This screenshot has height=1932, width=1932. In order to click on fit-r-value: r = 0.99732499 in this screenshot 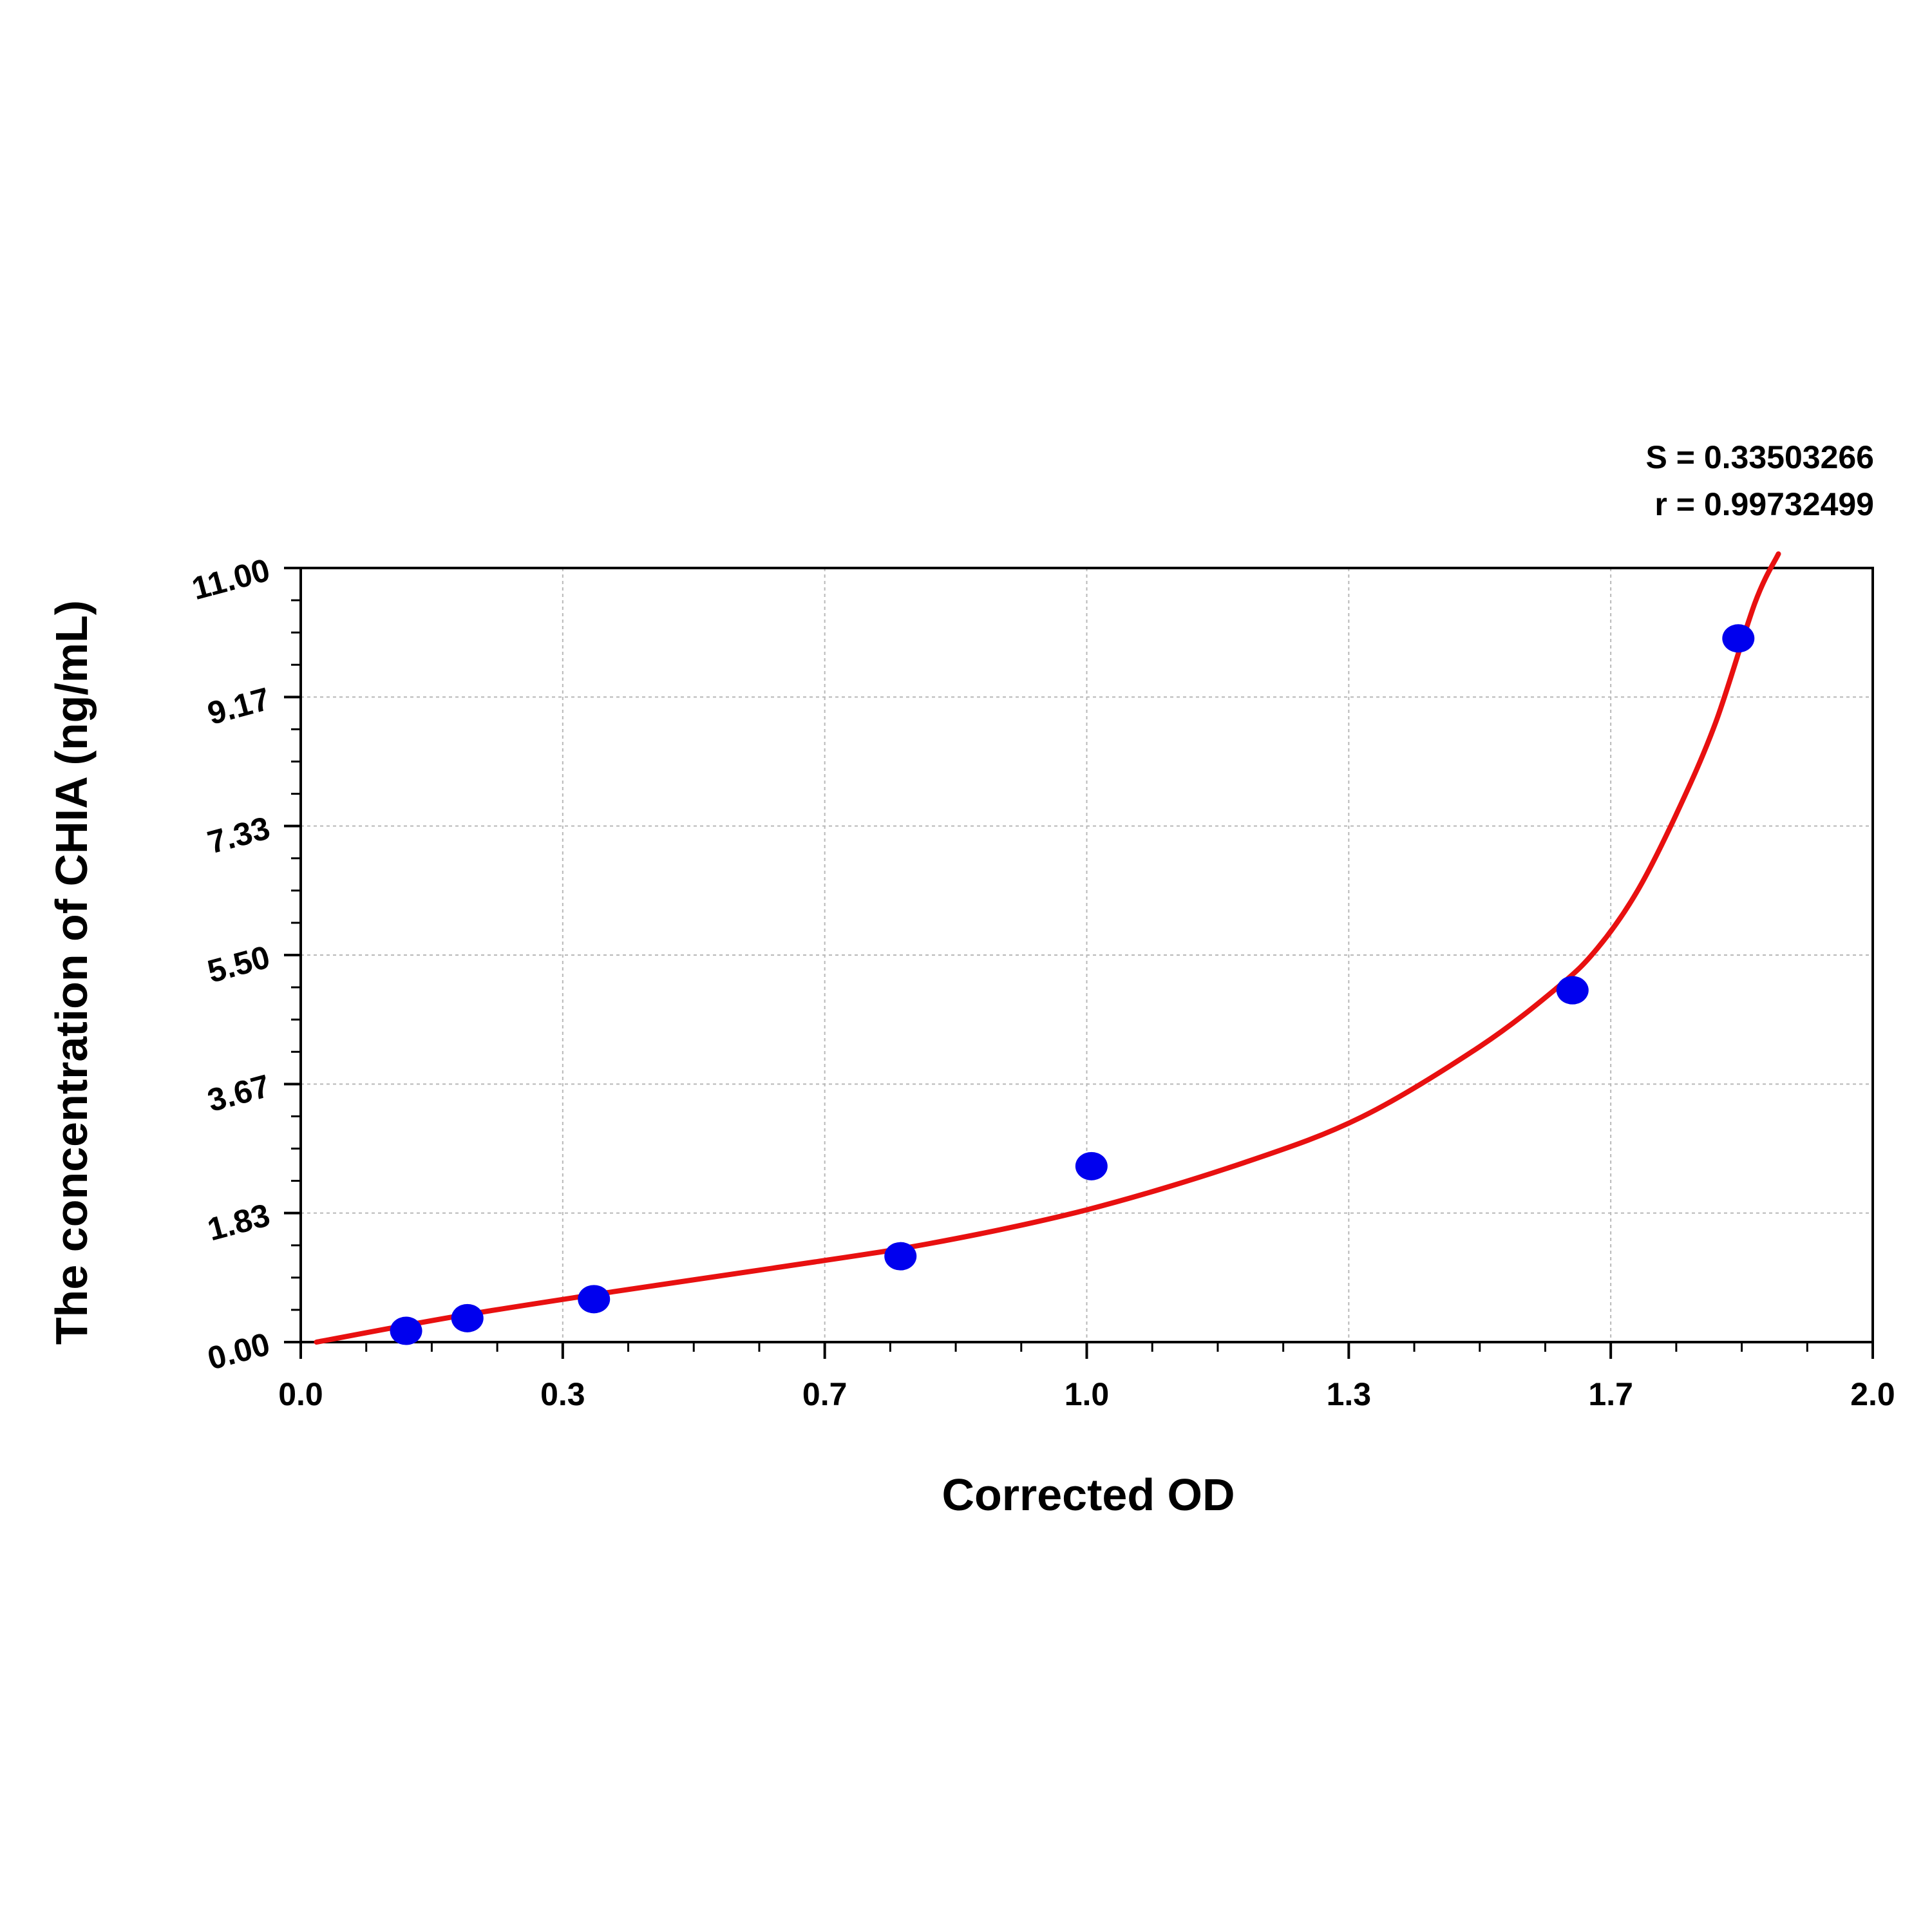, I will do `click(1764, 504)`.